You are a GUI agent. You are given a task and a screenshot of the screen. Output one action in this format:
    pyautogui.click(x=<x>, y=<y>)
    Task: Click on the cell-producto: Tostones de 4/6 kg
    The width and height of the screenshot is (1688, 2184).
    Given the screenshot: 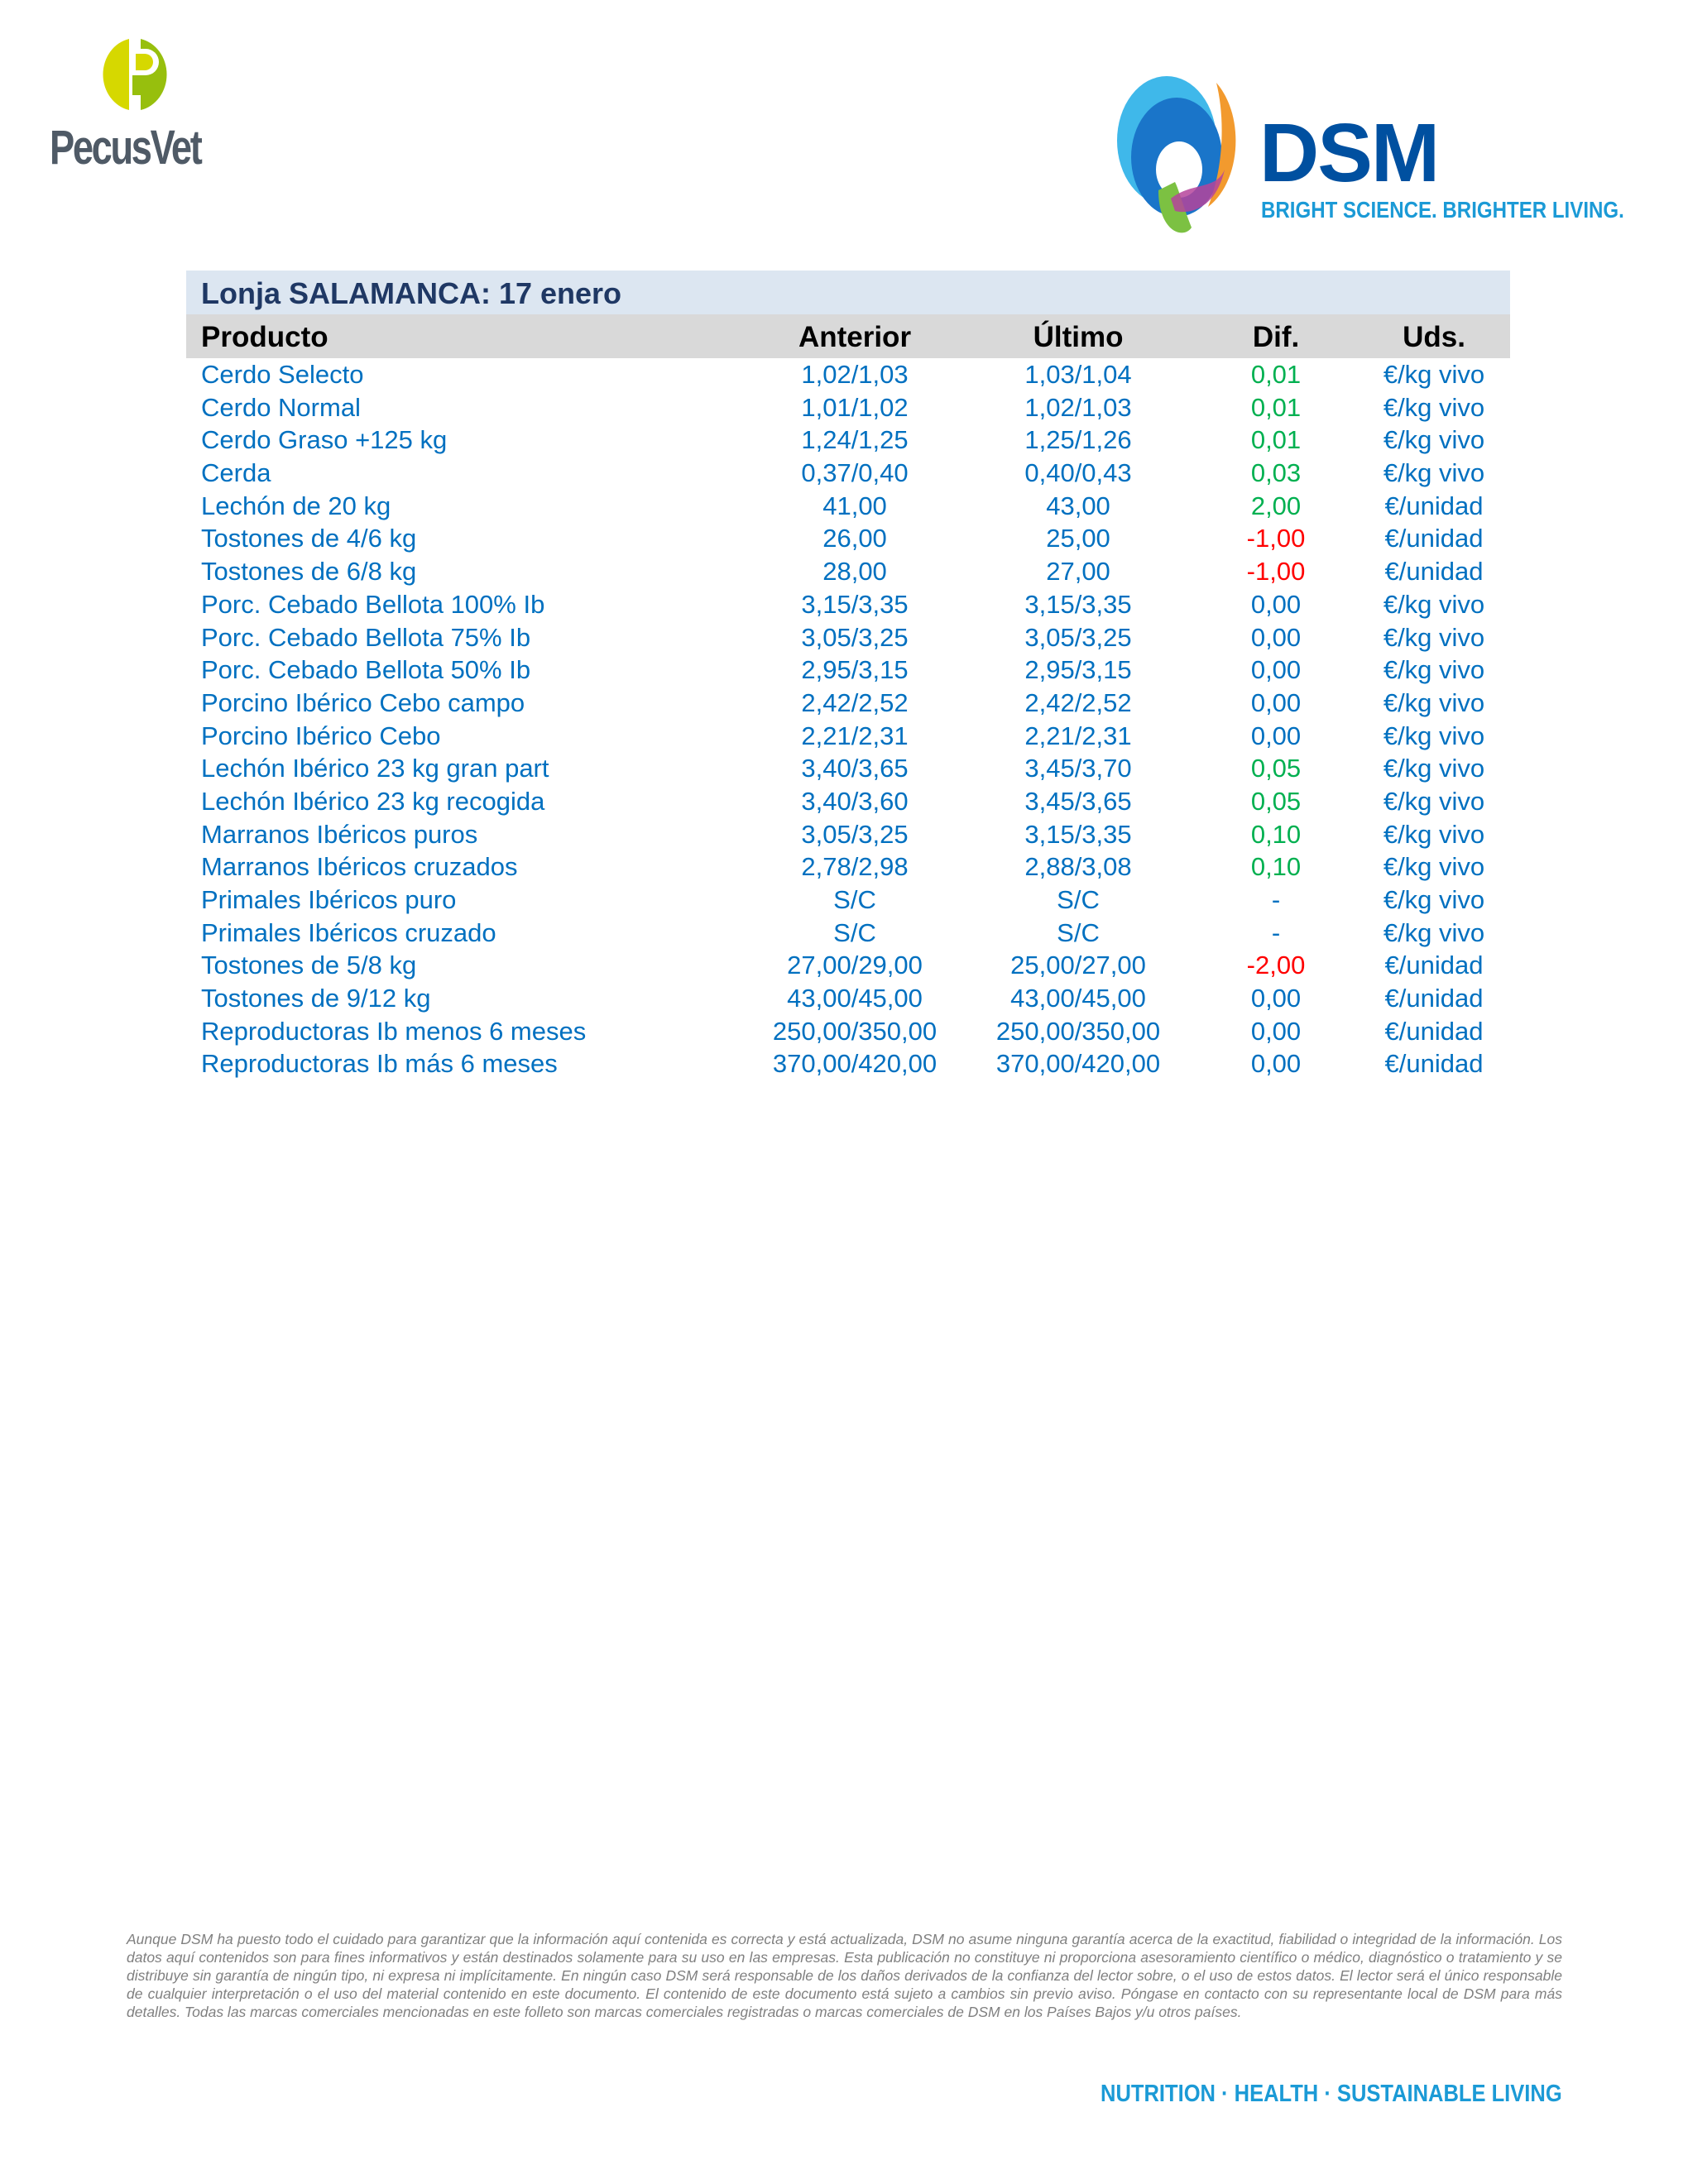 What is the action you would take?
    pyautogui.click(x=309, y=538)
    